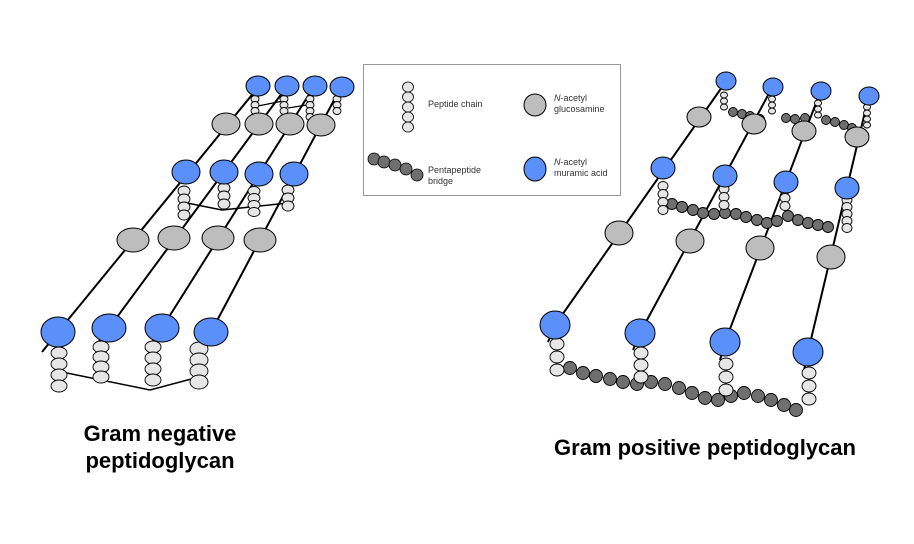  What do you see at coordinates (455, 104) in the screenshot?
I see `legend-peptide-chain-label: Peptide chain` at bounding box center [455, 104].